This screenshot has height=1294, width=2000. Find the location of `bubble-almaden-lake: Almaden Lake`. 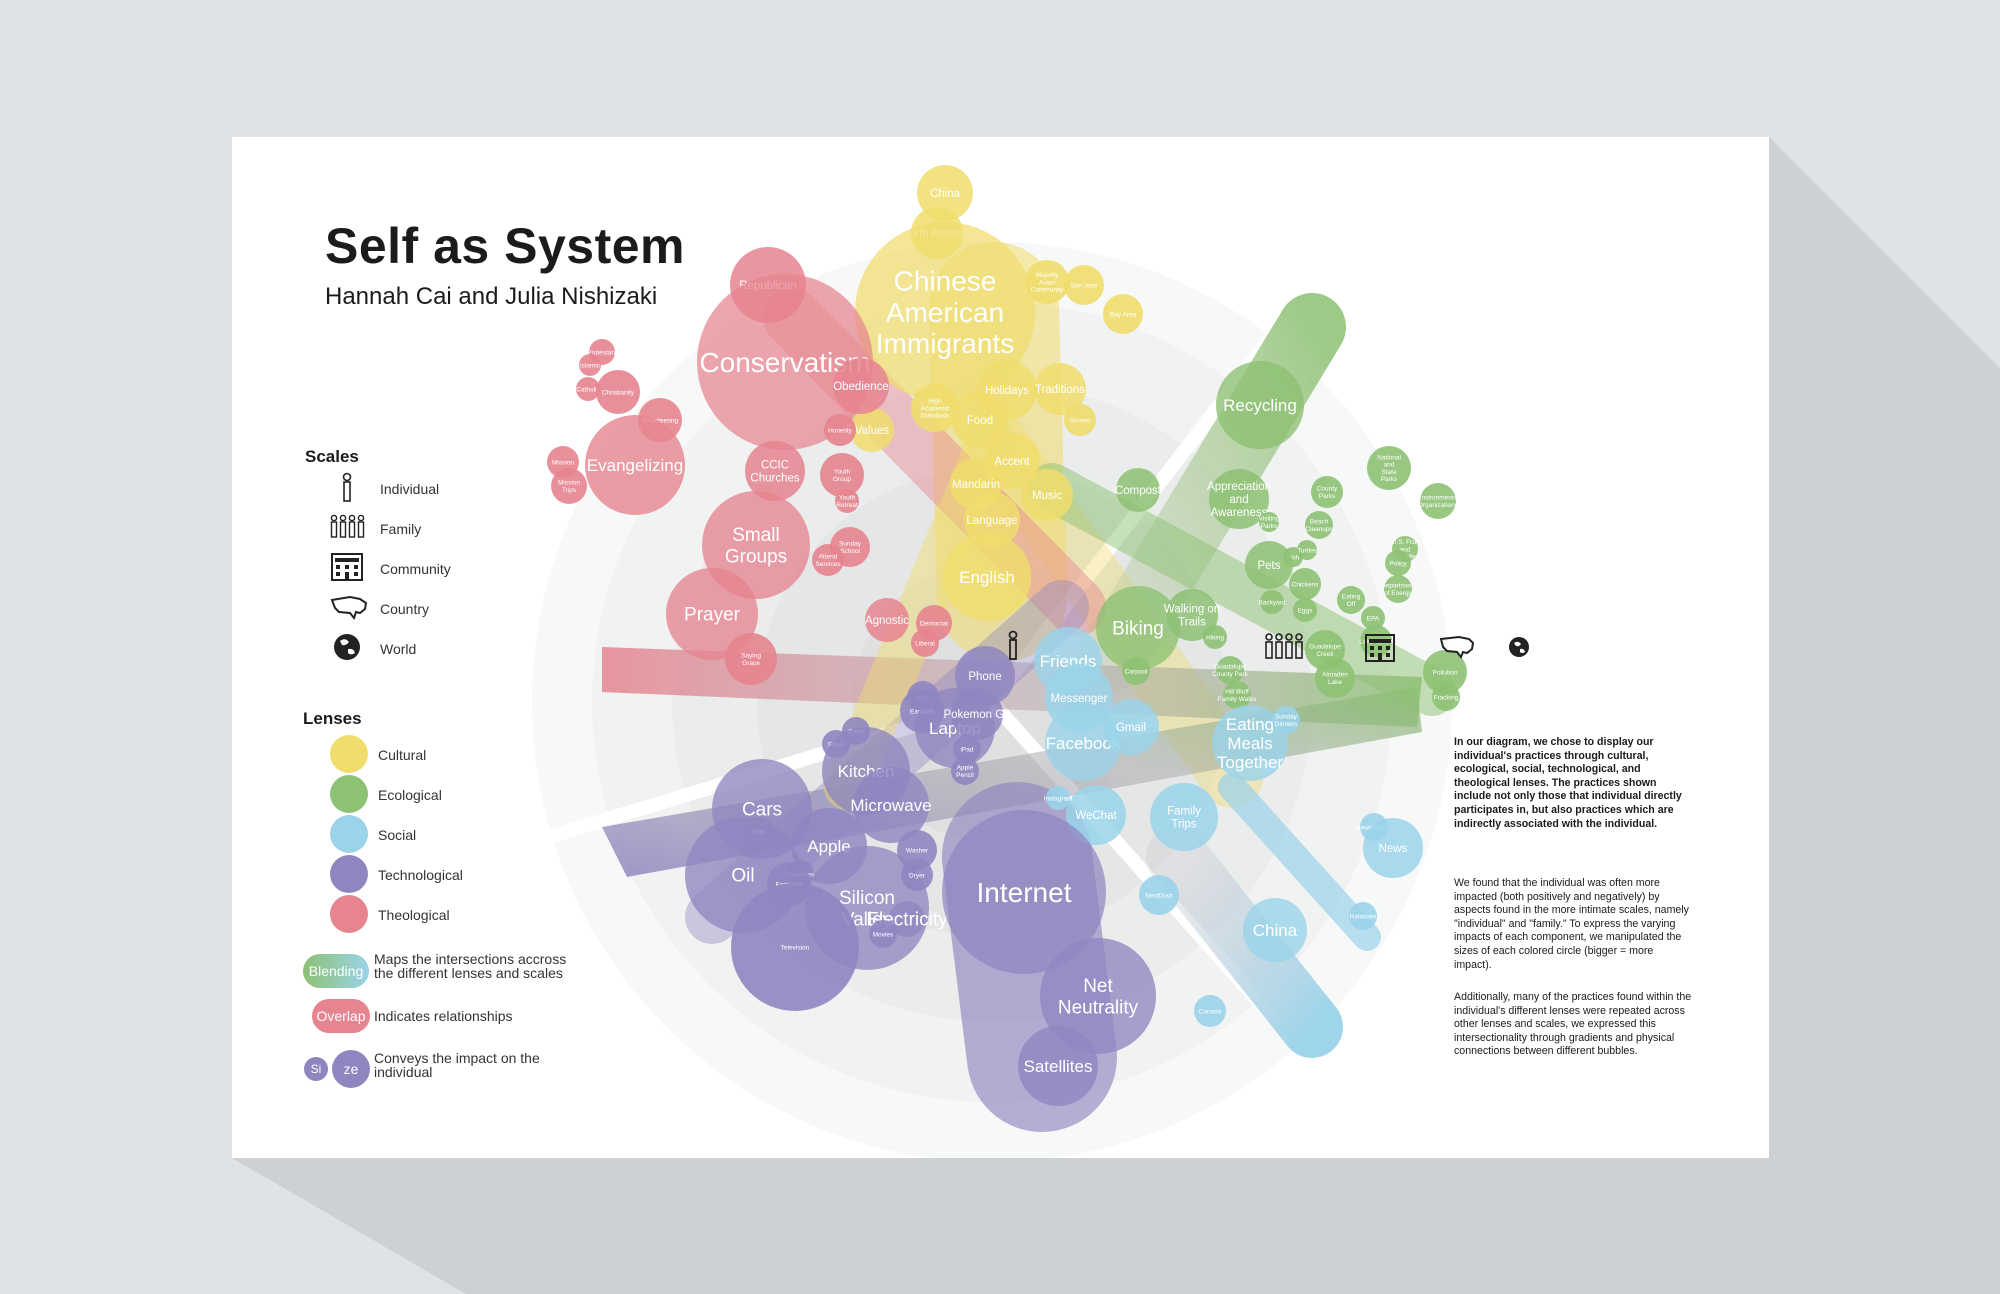

bubble-almaden-lake: Almaden Lake is located at coordinates (1335, 678).